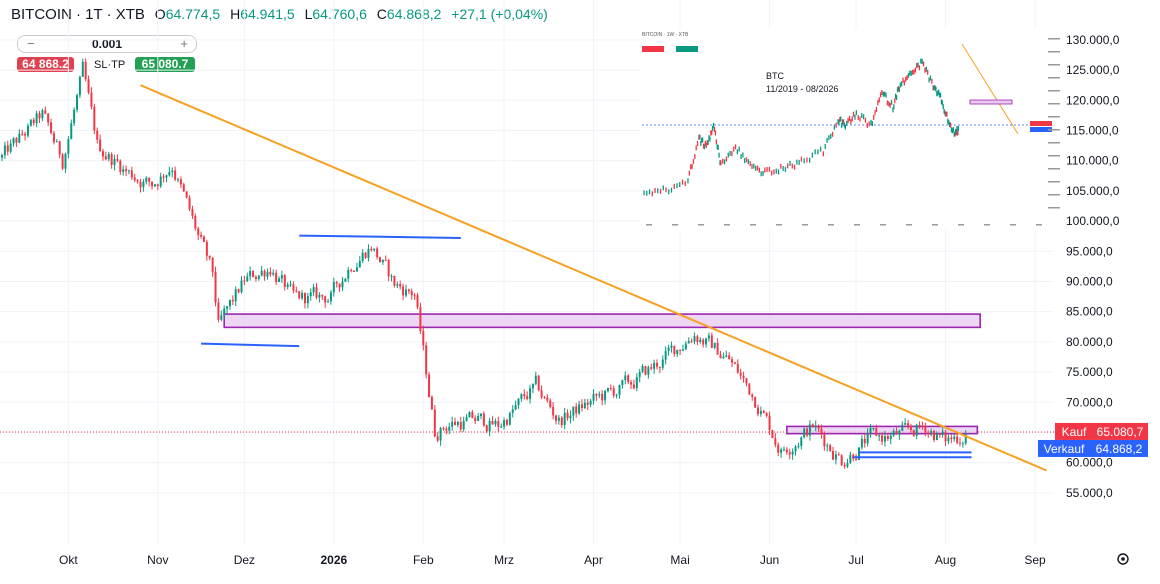 The width and height of the screenshot is (1160, 584). I want to click on quantity-value: 0.001, so click(107, 44).